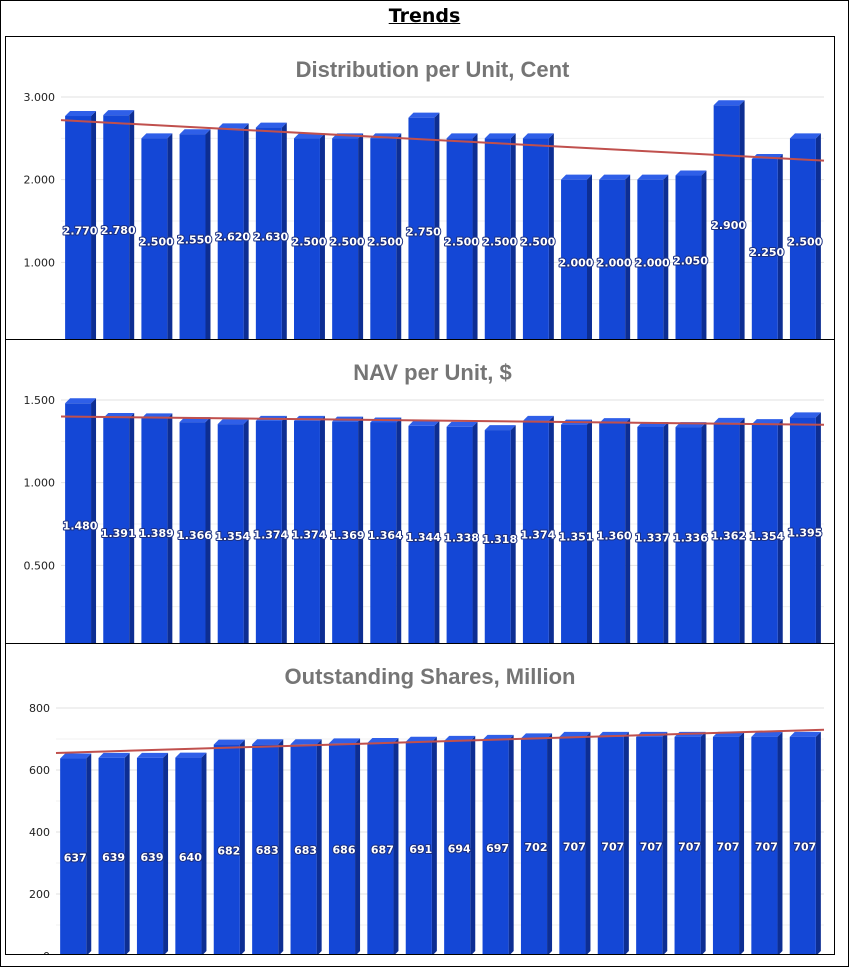  What do you see at coordinates (39, 832) in the screenshot?
I see `y-tick-label: 400` at bounding box center [39, 832].